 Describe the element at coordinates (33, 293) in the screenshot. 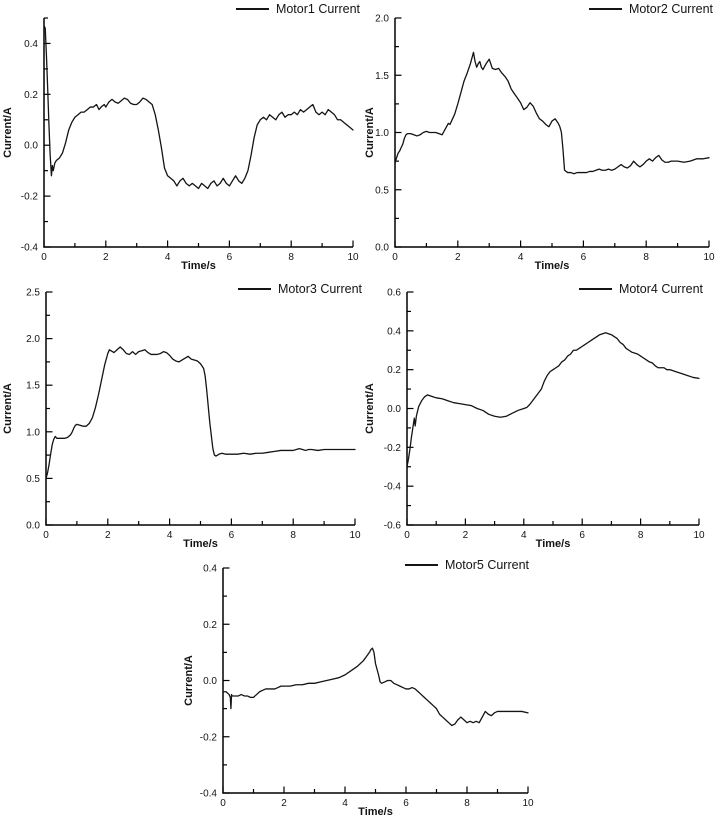

I see `svg-text: 2.5` at that location.